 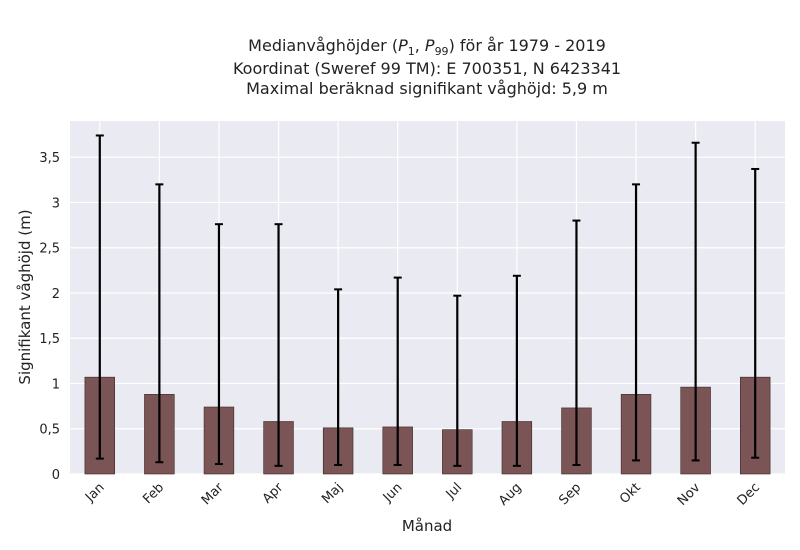 I want to click on y-ticks: 0 0,5 1 1,5 2 2,5 3 3,5, so click(x=49, y=317).